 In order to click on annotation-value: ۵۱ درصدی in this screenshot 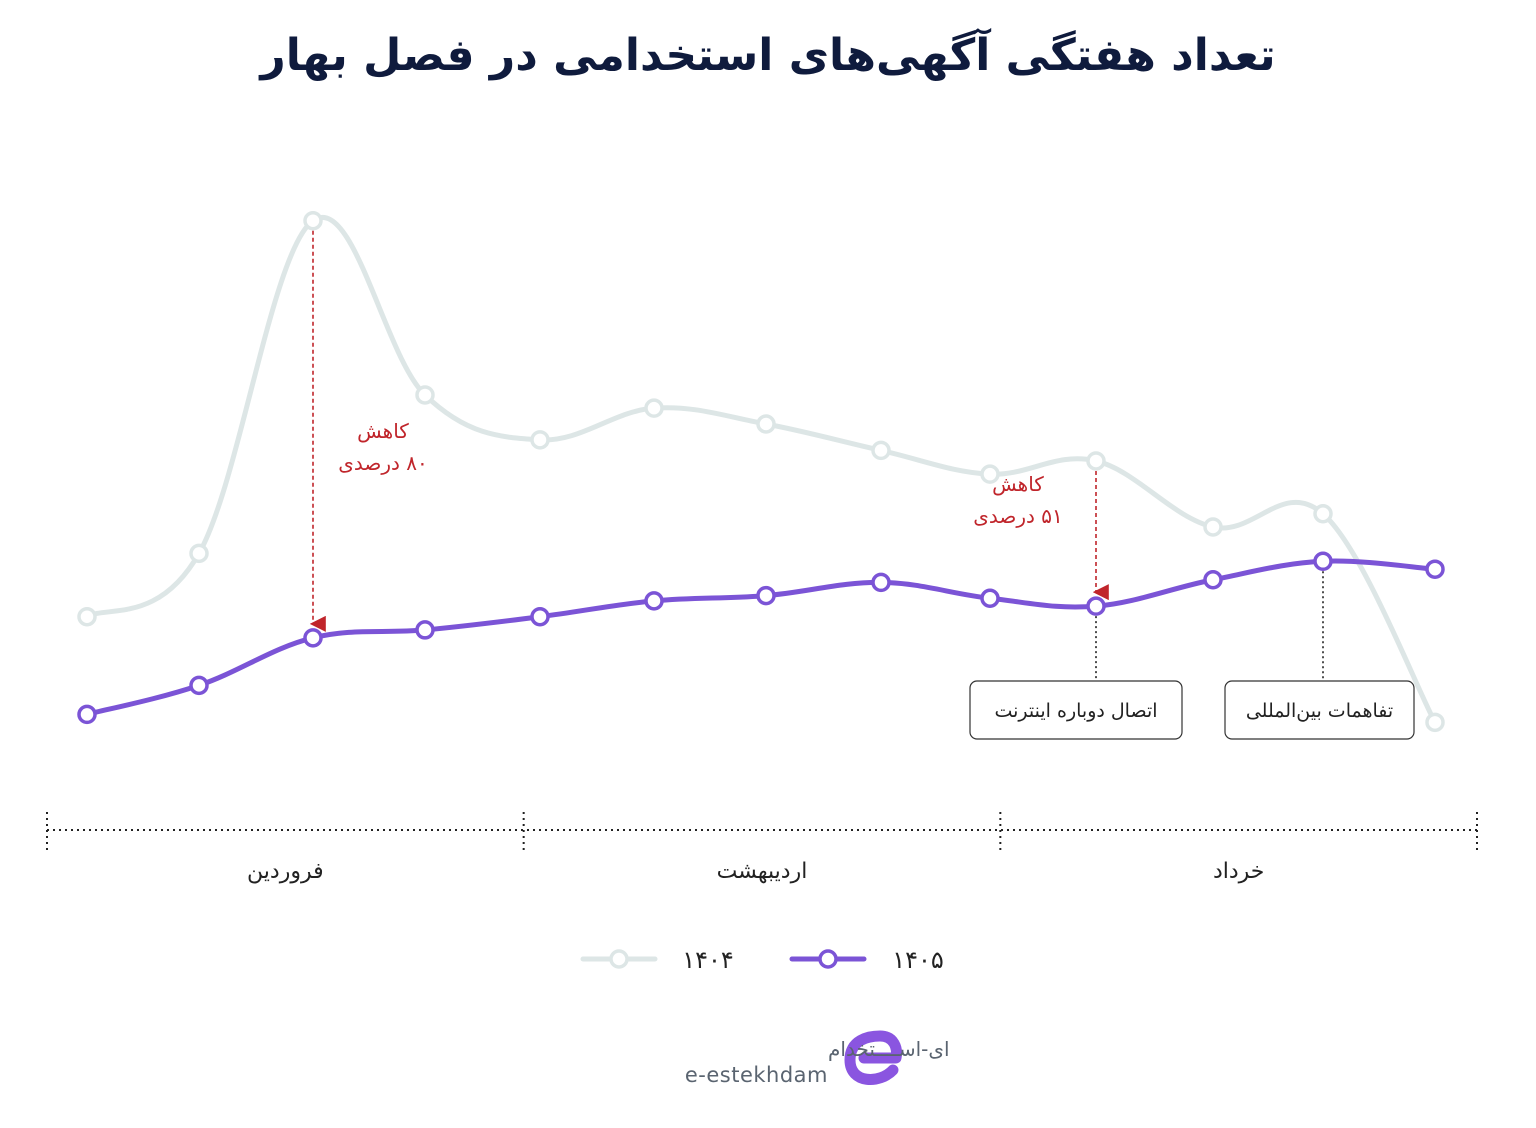, I will do `click(1018, 516)`.